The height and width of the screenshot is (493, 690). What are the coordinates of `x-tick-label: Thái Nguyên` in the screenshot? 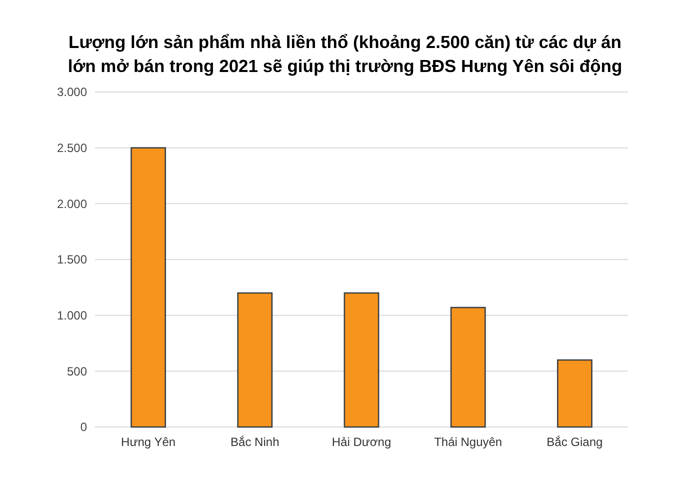 It's located at (468, 442).